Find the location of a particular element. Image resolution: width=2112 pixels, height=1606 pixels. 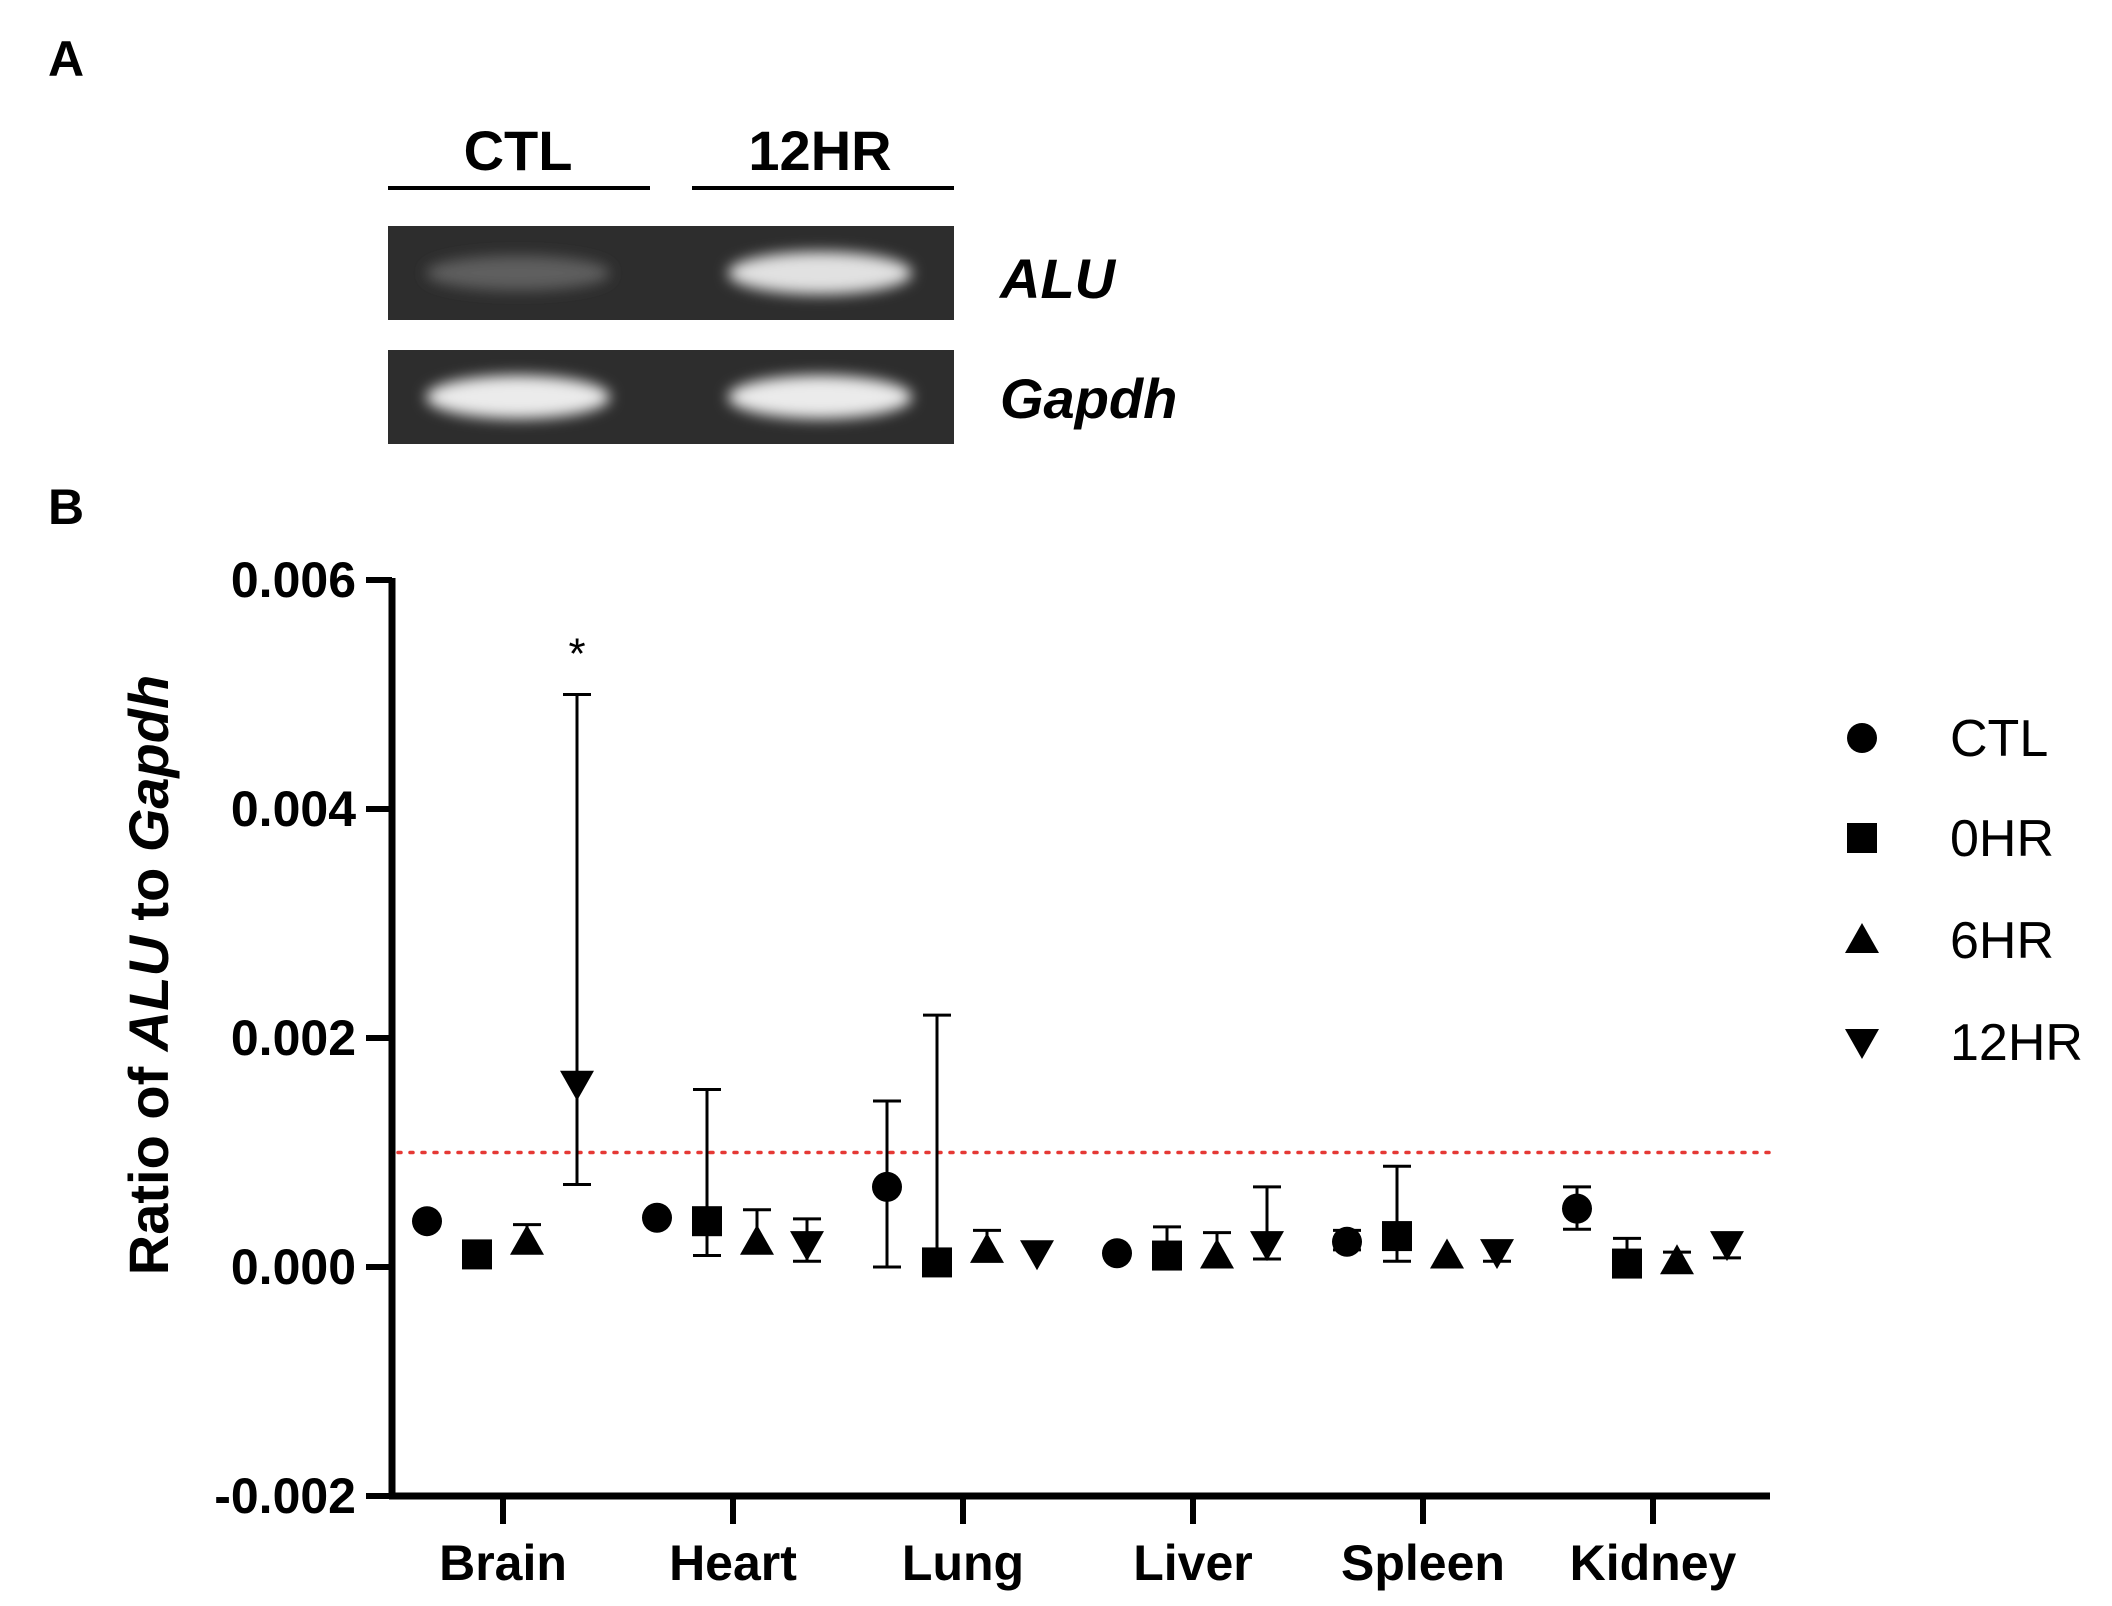

gel-header-12hr: 12HR is located at coordinates (819, 150).